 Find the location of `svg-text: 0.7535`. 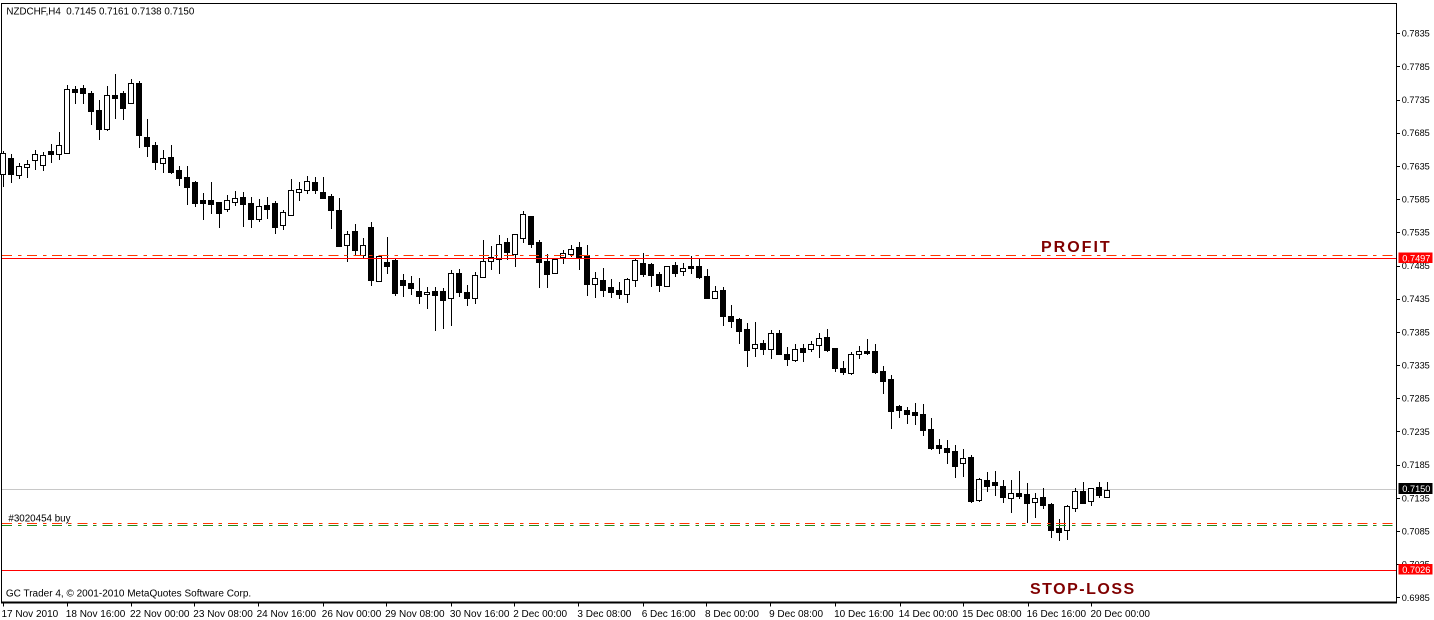

svg-text: 0.7535 is located at coordinates (1416, 233).